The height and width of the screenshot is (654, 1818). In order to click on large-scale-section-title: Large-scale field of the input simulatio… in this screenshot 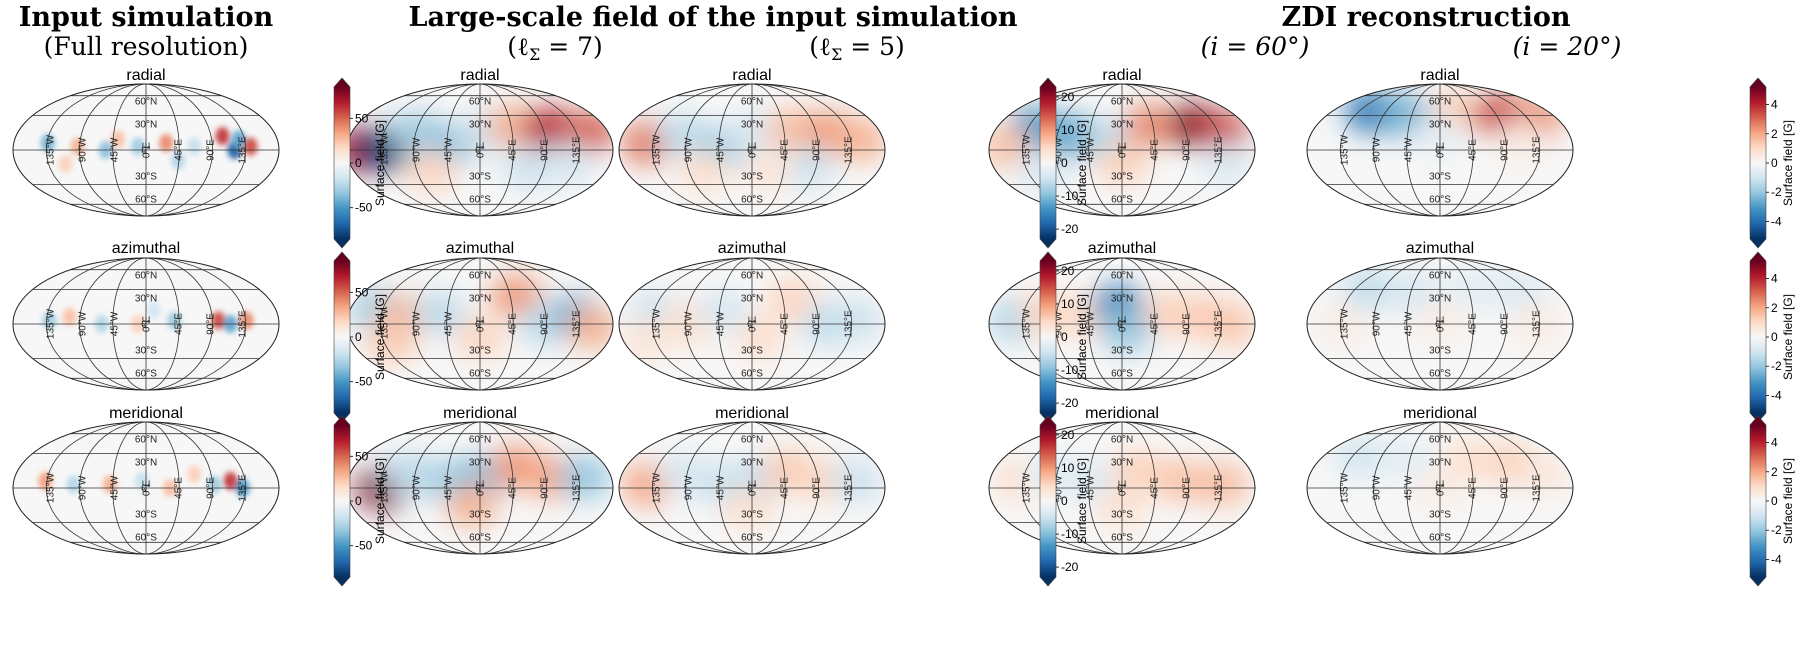, I will do `click(712, 17)`.